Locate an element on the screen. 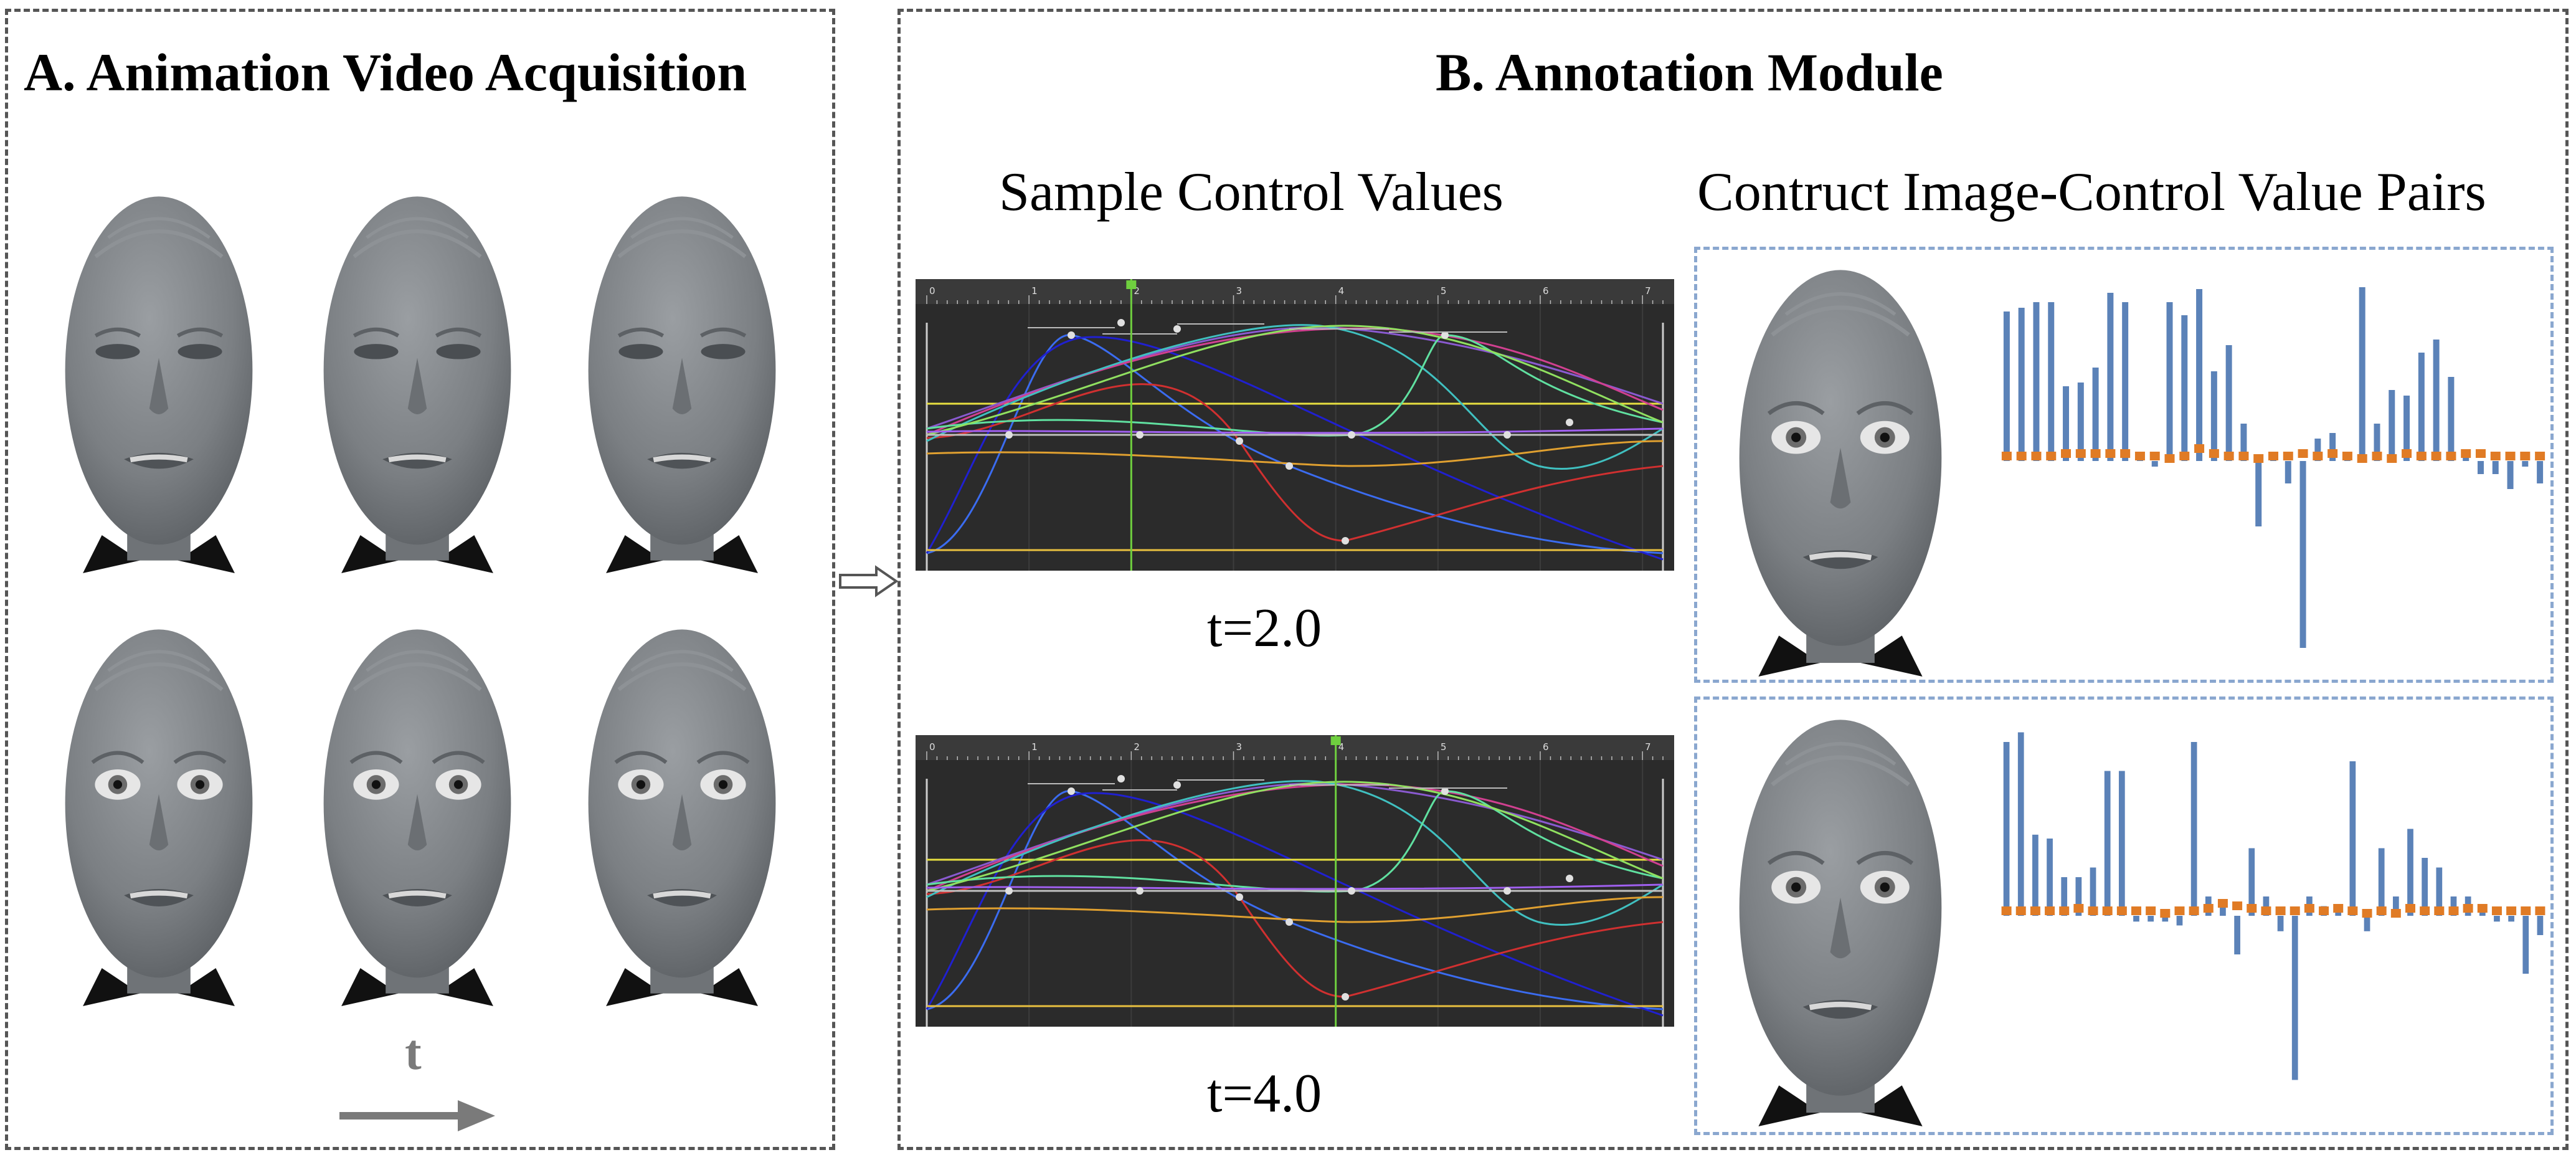  time-marker-handle is located at coordinates (1335, 740).